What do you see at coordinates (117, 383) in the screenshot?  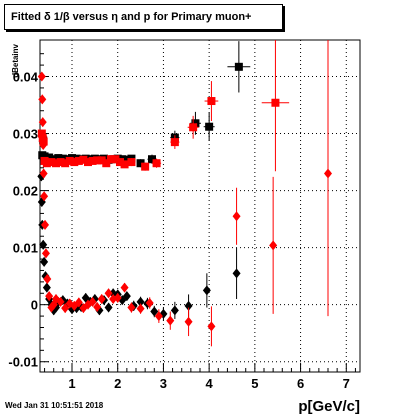 I see `x-tick-label: 2` at bounding box center [117, 383].